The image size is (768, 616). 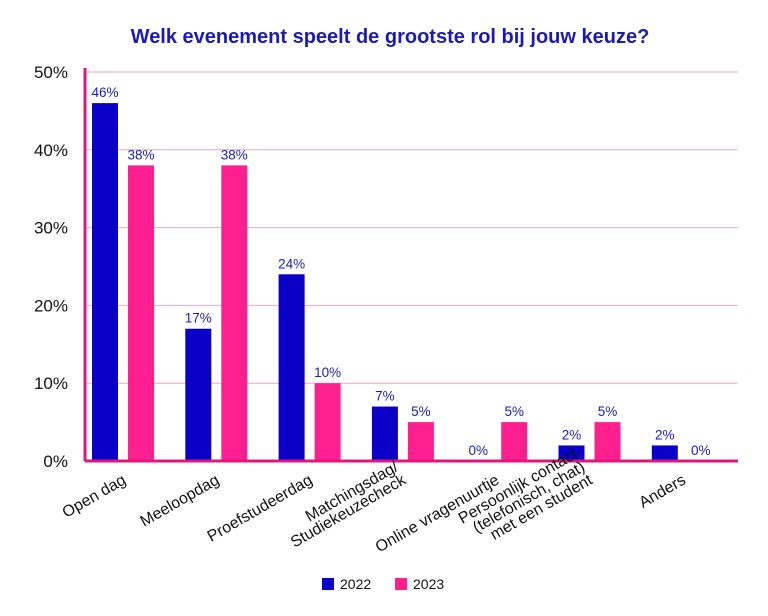 What do you see at coordinates (327, 372) in the screenshot?
I see `data-label: 10%` at bounding box center [327, 372].